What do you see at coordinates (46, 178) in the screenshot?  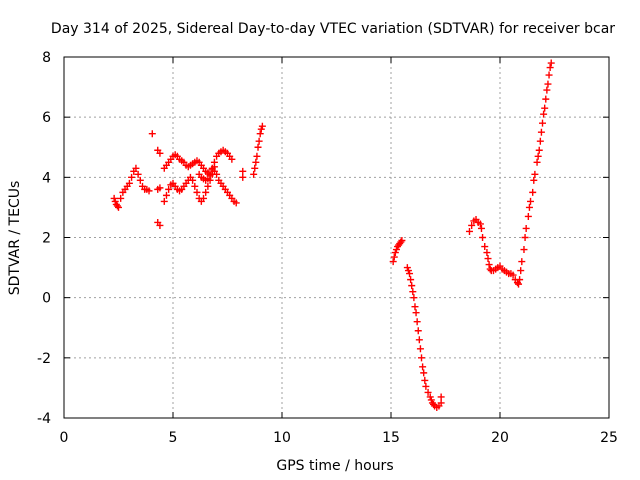 I see `y-tick-label-4: 4` at bounding box center [46, 178].